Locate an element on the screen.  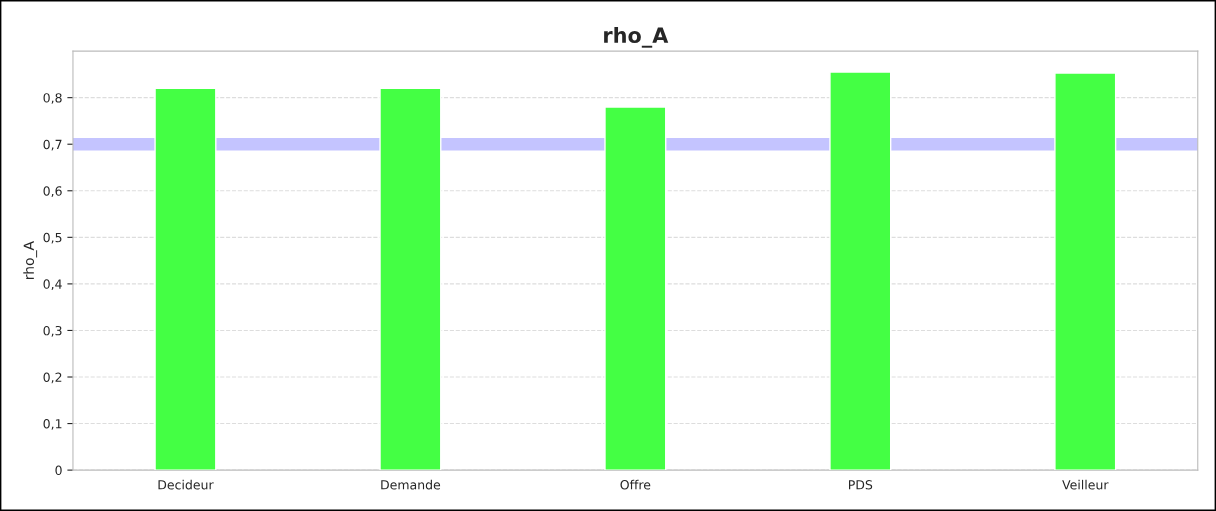
chart-title: rho_A is located at coordinates (636, 37).